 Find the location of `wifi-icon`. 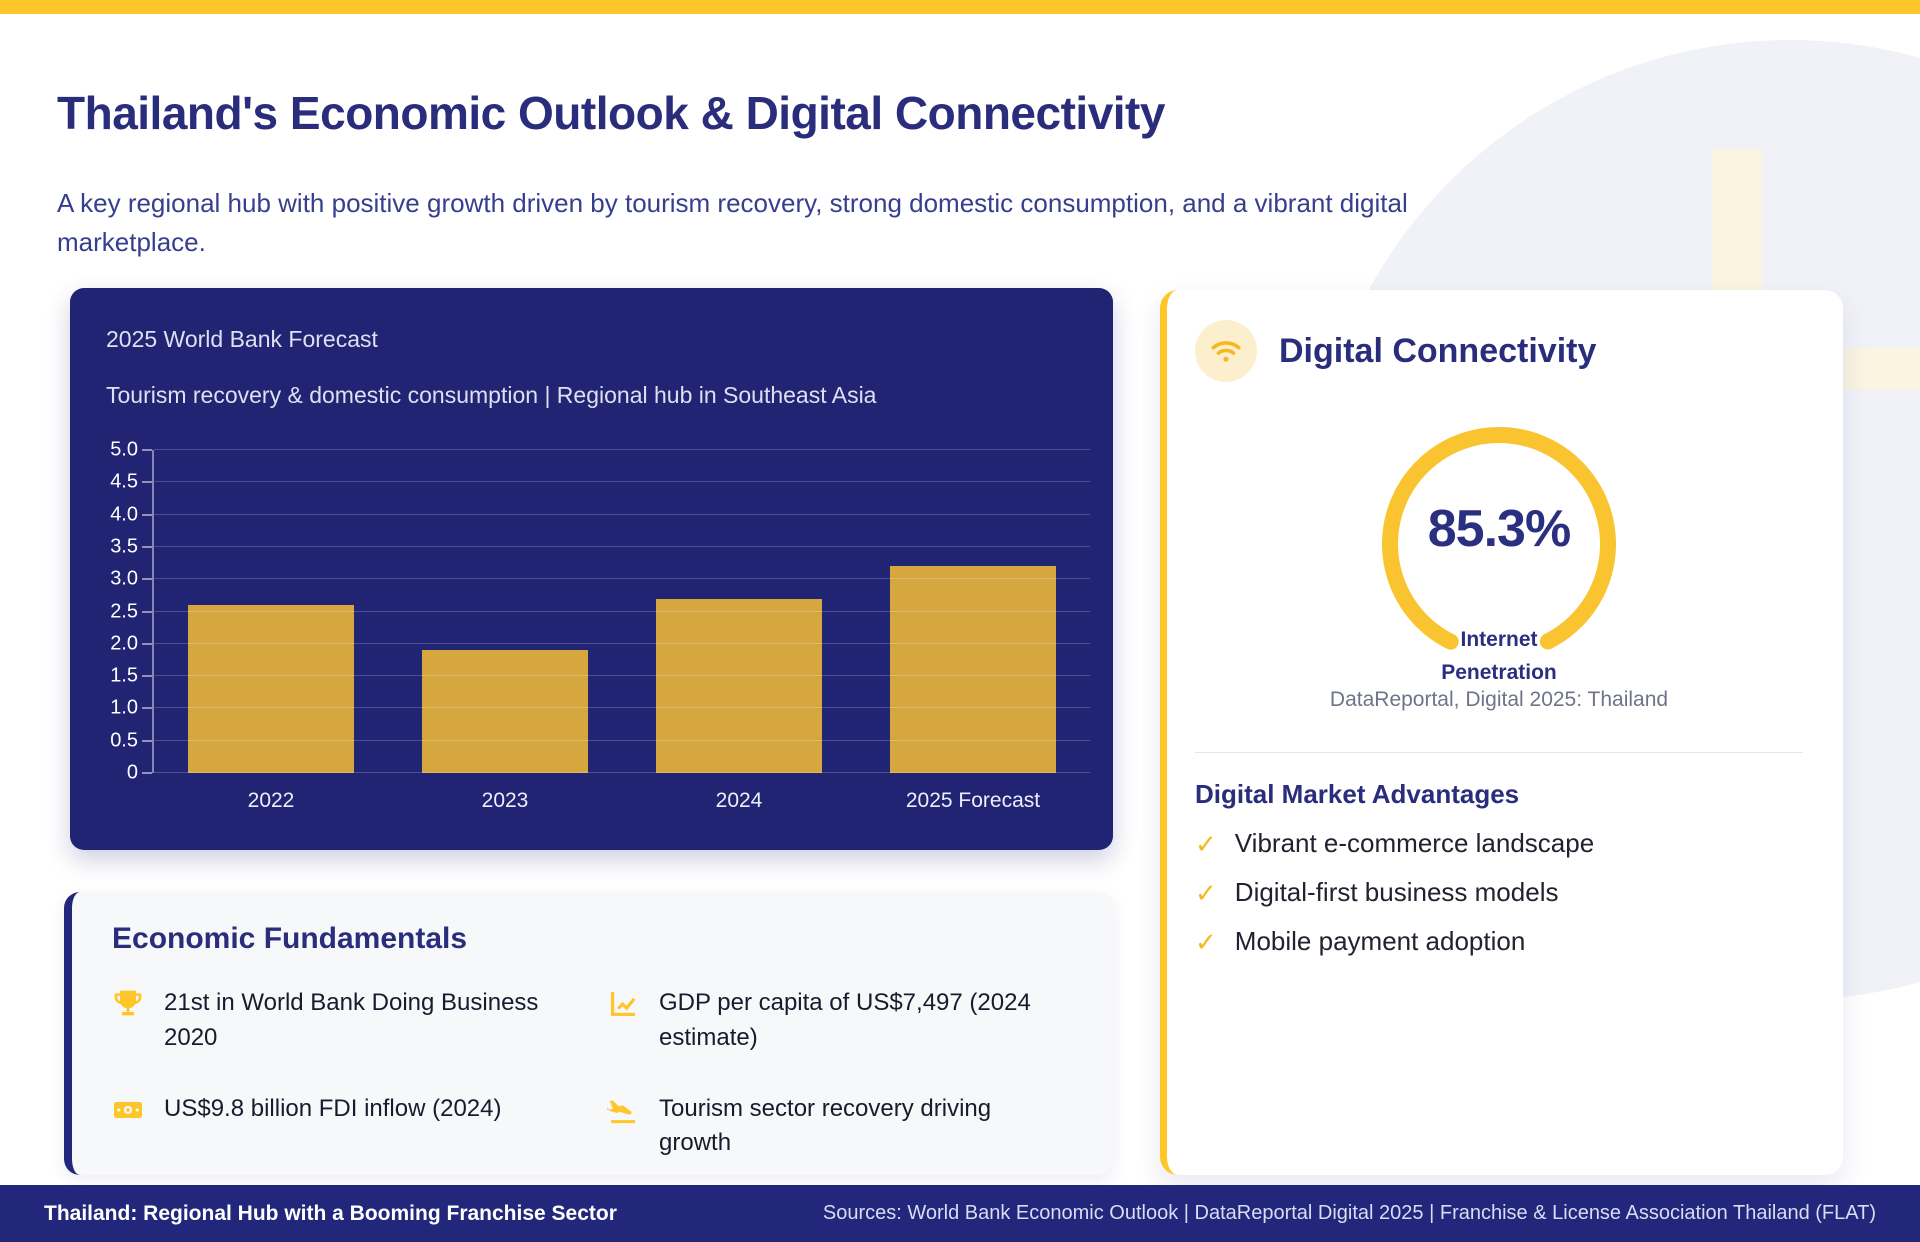

wifi-icon is located at coordinates (1226, 351).